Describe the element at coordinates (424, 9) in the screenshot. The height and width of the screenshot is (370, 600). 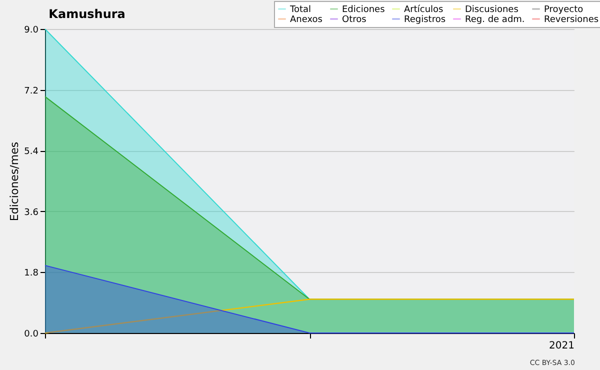
I see `legend-label: Artículos` at that location.